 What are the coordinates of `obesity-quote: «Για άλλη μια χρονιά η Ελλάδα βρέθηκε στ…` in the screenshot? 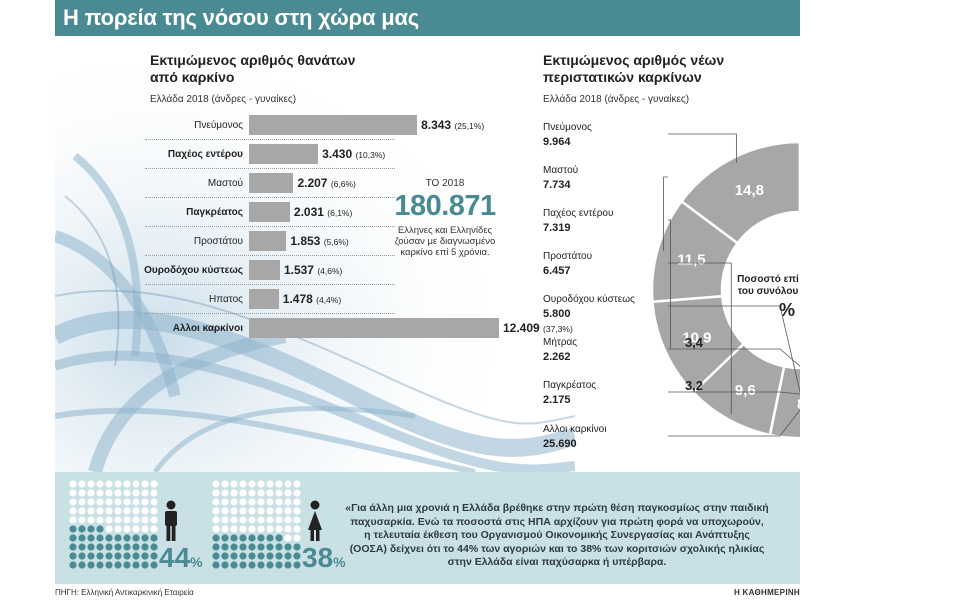 It's located at (557, 536).